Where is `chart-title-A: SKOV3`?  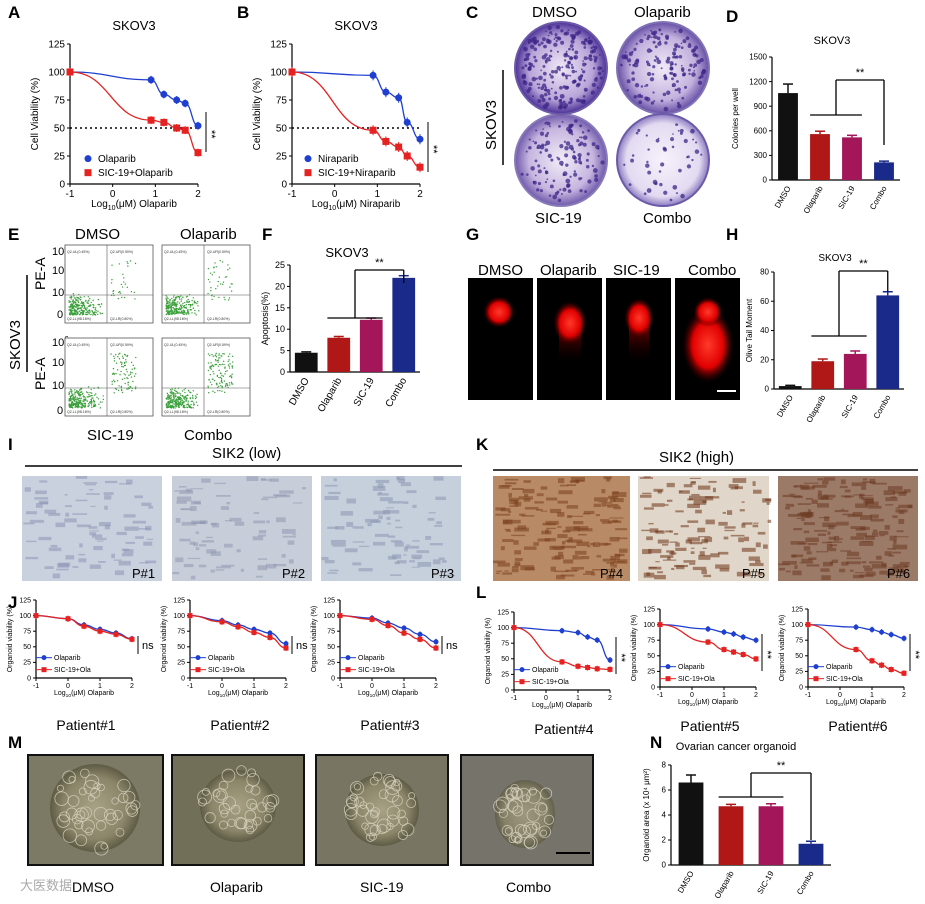 chart-title-A: SKOV3 is located at coordinates (133, 25).